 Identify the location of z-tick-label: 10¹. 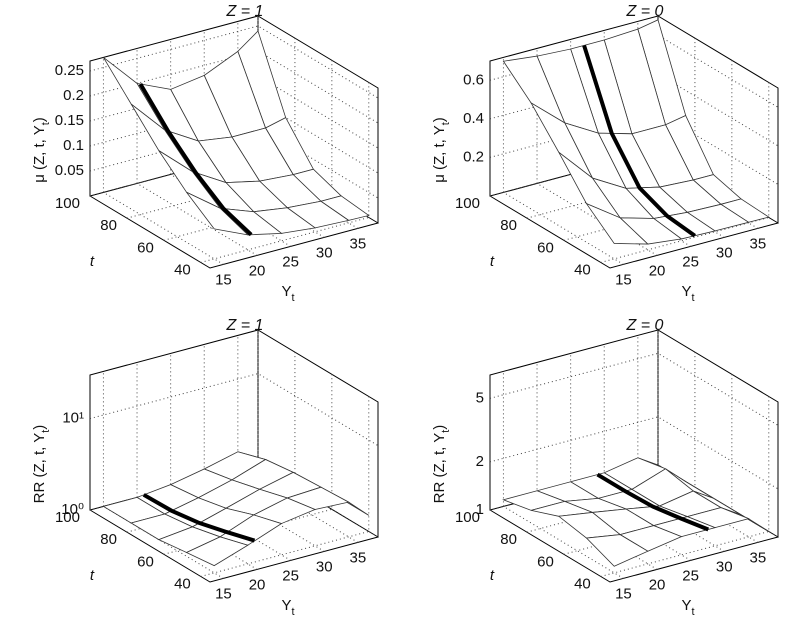
(73, 418).